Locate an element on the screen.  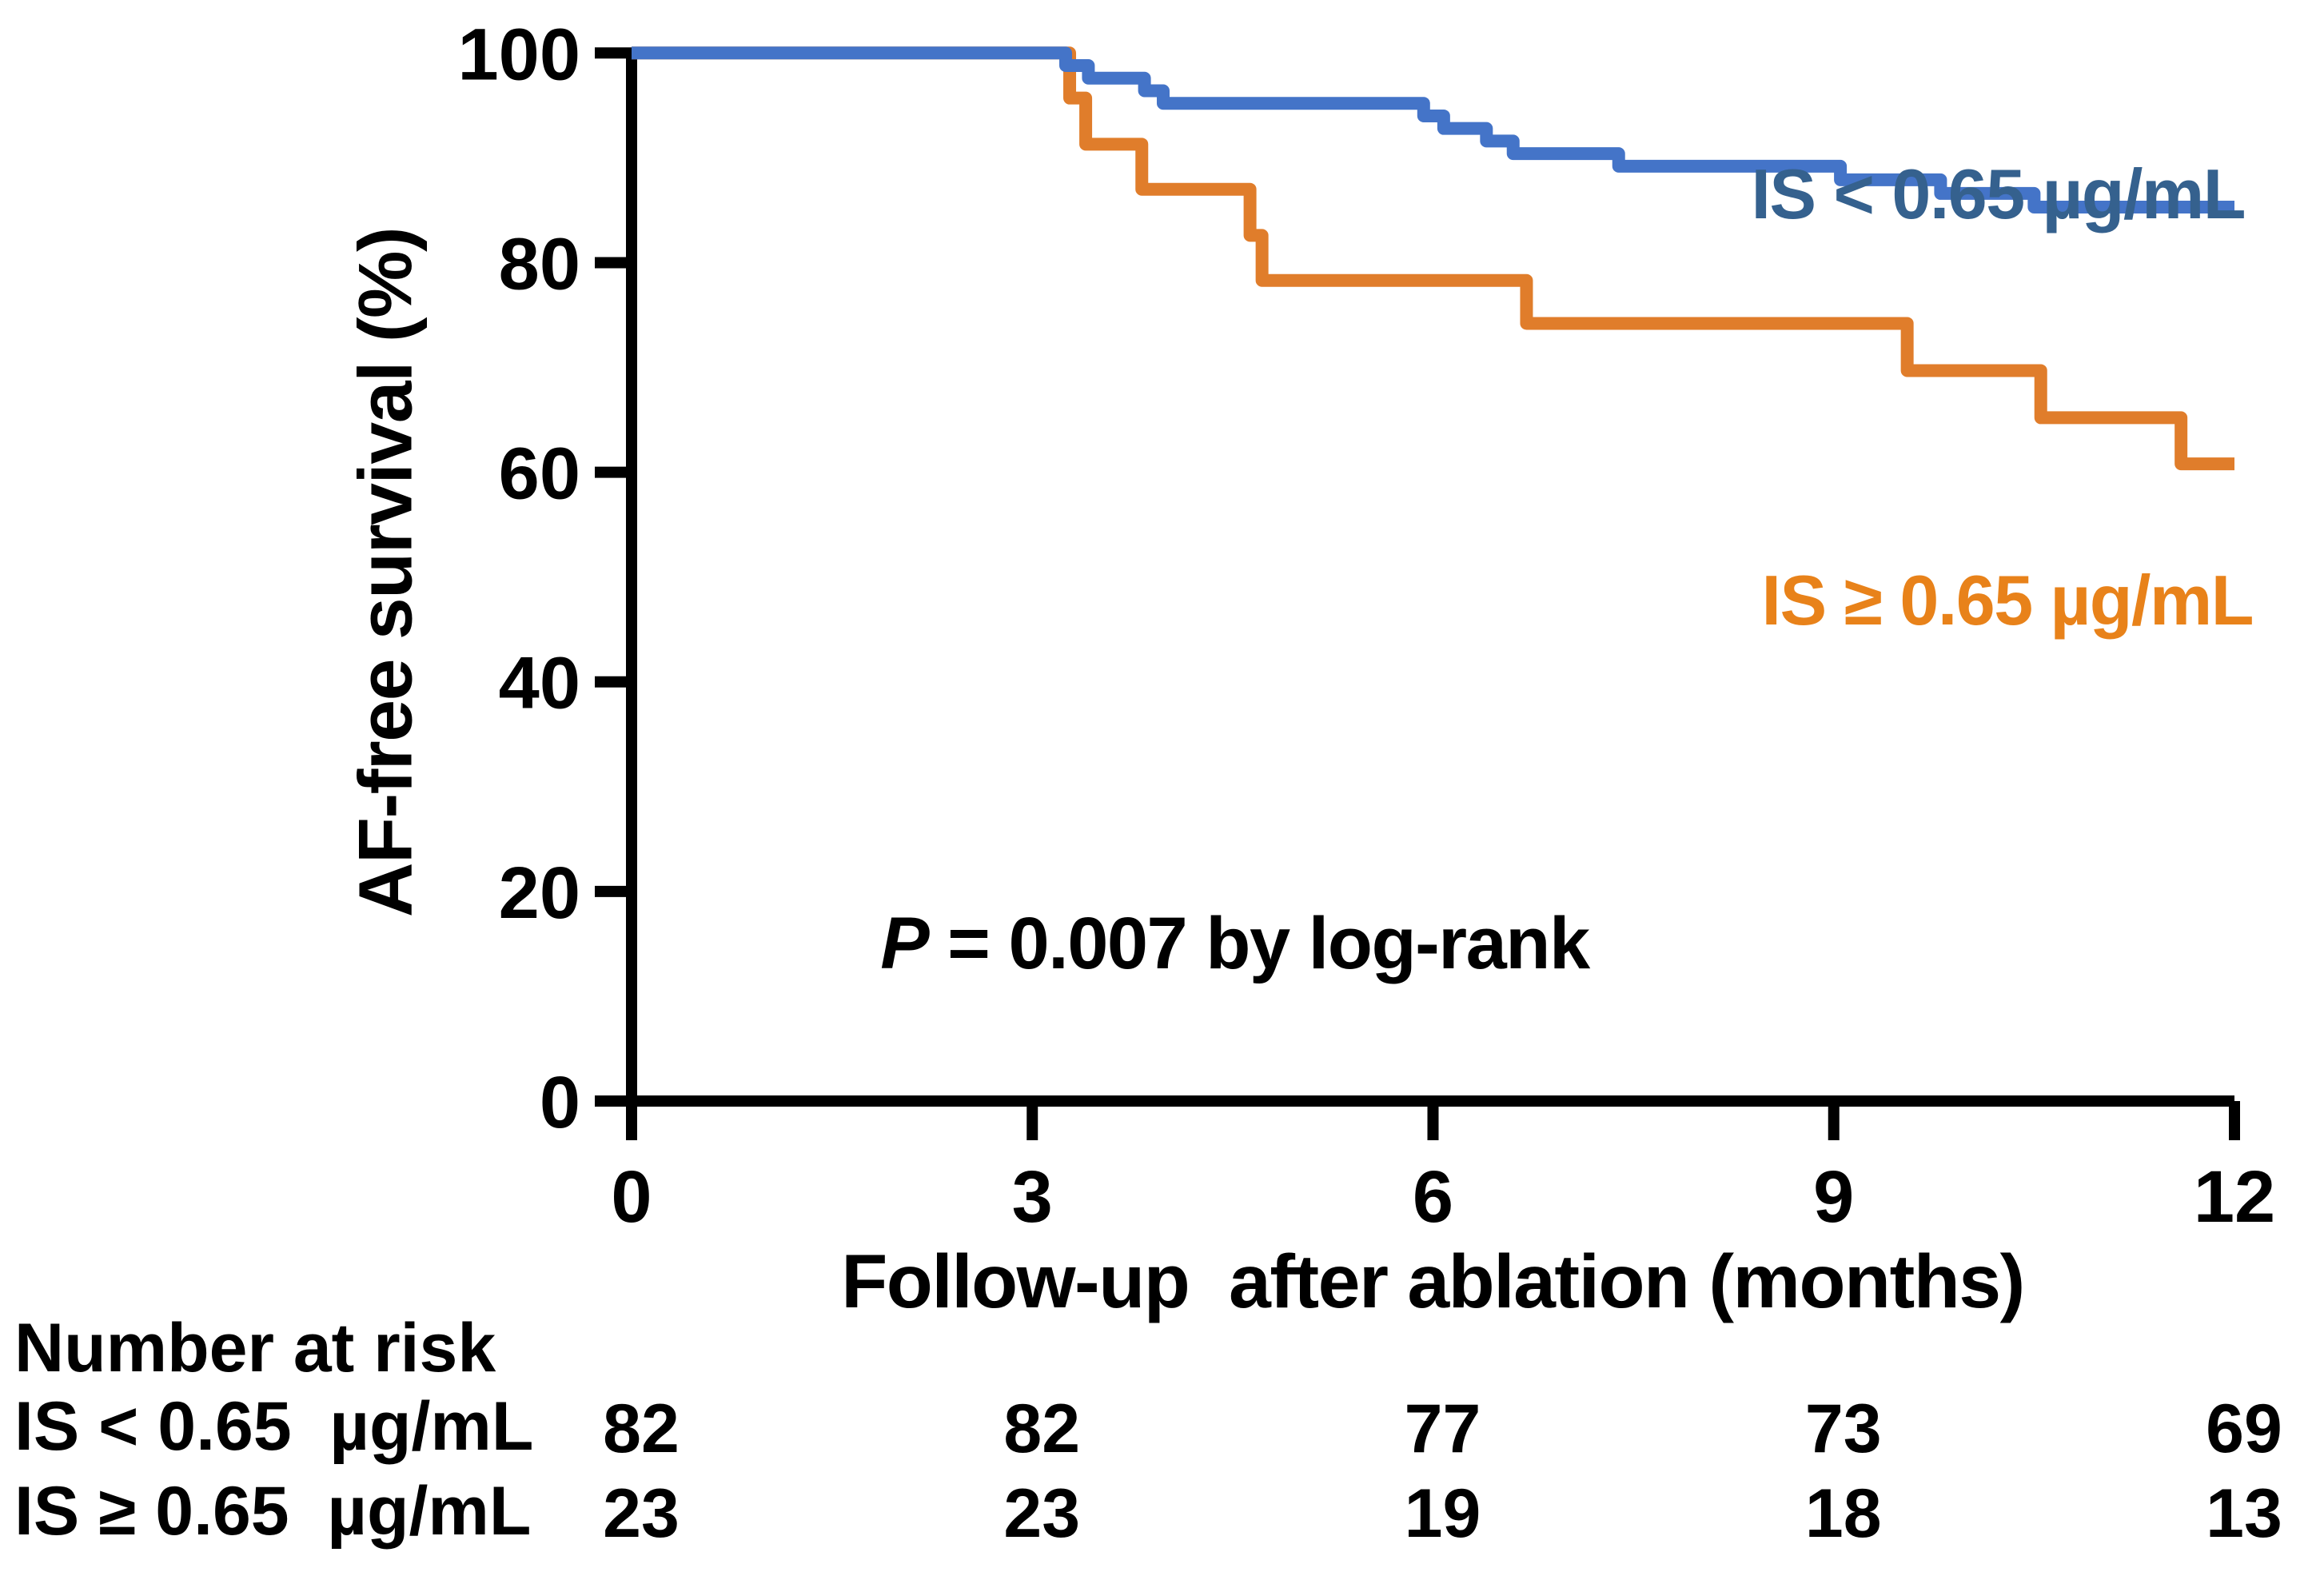
legend-label-text: IS < 0.65 µg/mL is located at coordinates (1999, 194).